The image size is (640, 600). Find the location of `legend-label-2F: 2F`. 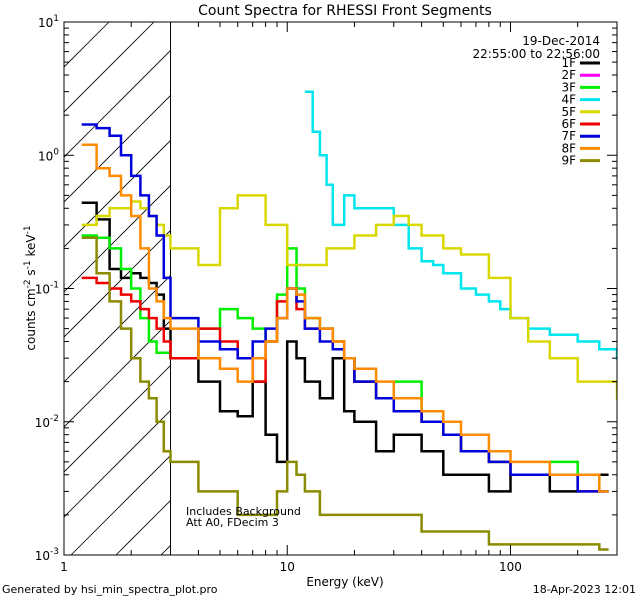

legend-label-2F: 2F is located at coordinates (568, 75).